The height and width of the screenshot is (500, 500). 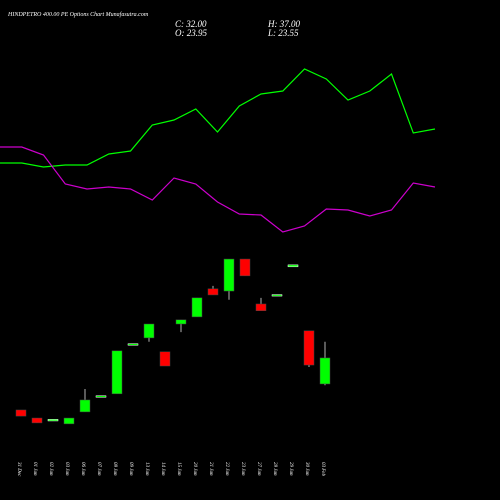 What do you see at coordinates (178, 469) in the screenshot?
I see `x-tick-label: 15 Jan` at bounding box center [178, 469].